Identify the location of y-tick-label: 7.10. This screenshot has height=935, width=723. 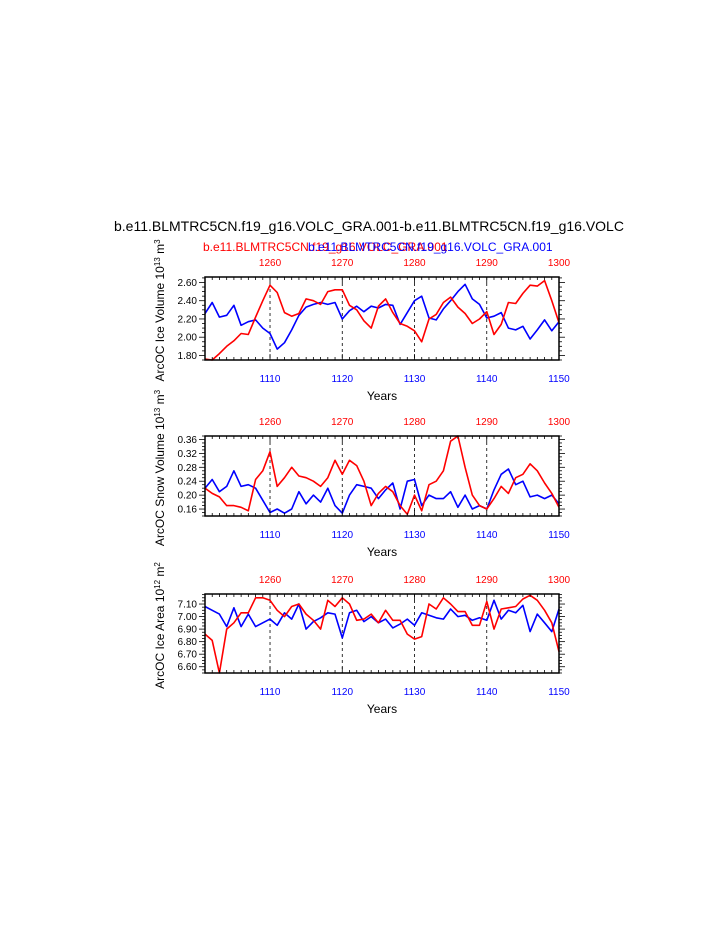
(188, 605).